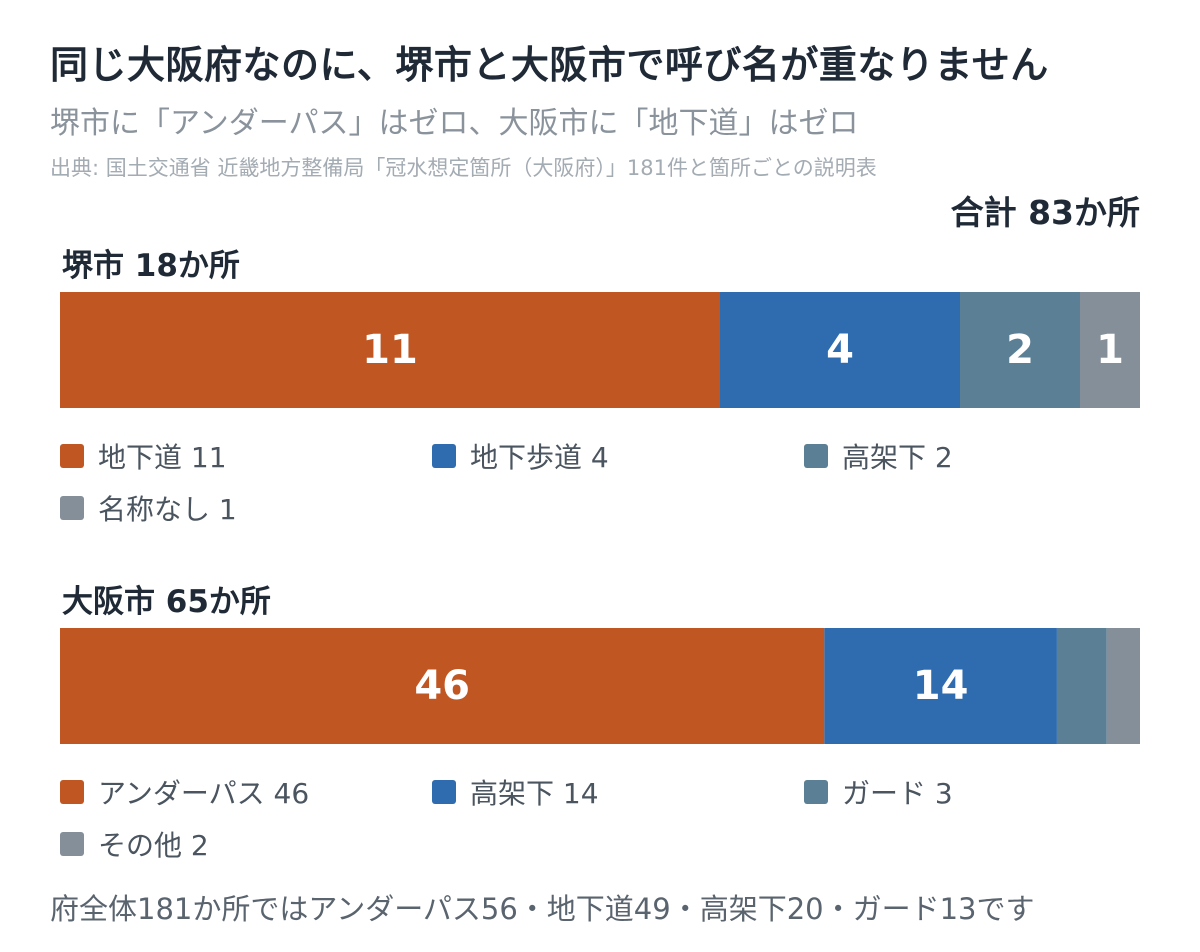 Image resolution: width=1200 pixels, height=952 pixels. What do you see at coordinates (897, 457) in the screenshot?
I see `legend-label: 高架下 2` at bounding box center [897, 457].